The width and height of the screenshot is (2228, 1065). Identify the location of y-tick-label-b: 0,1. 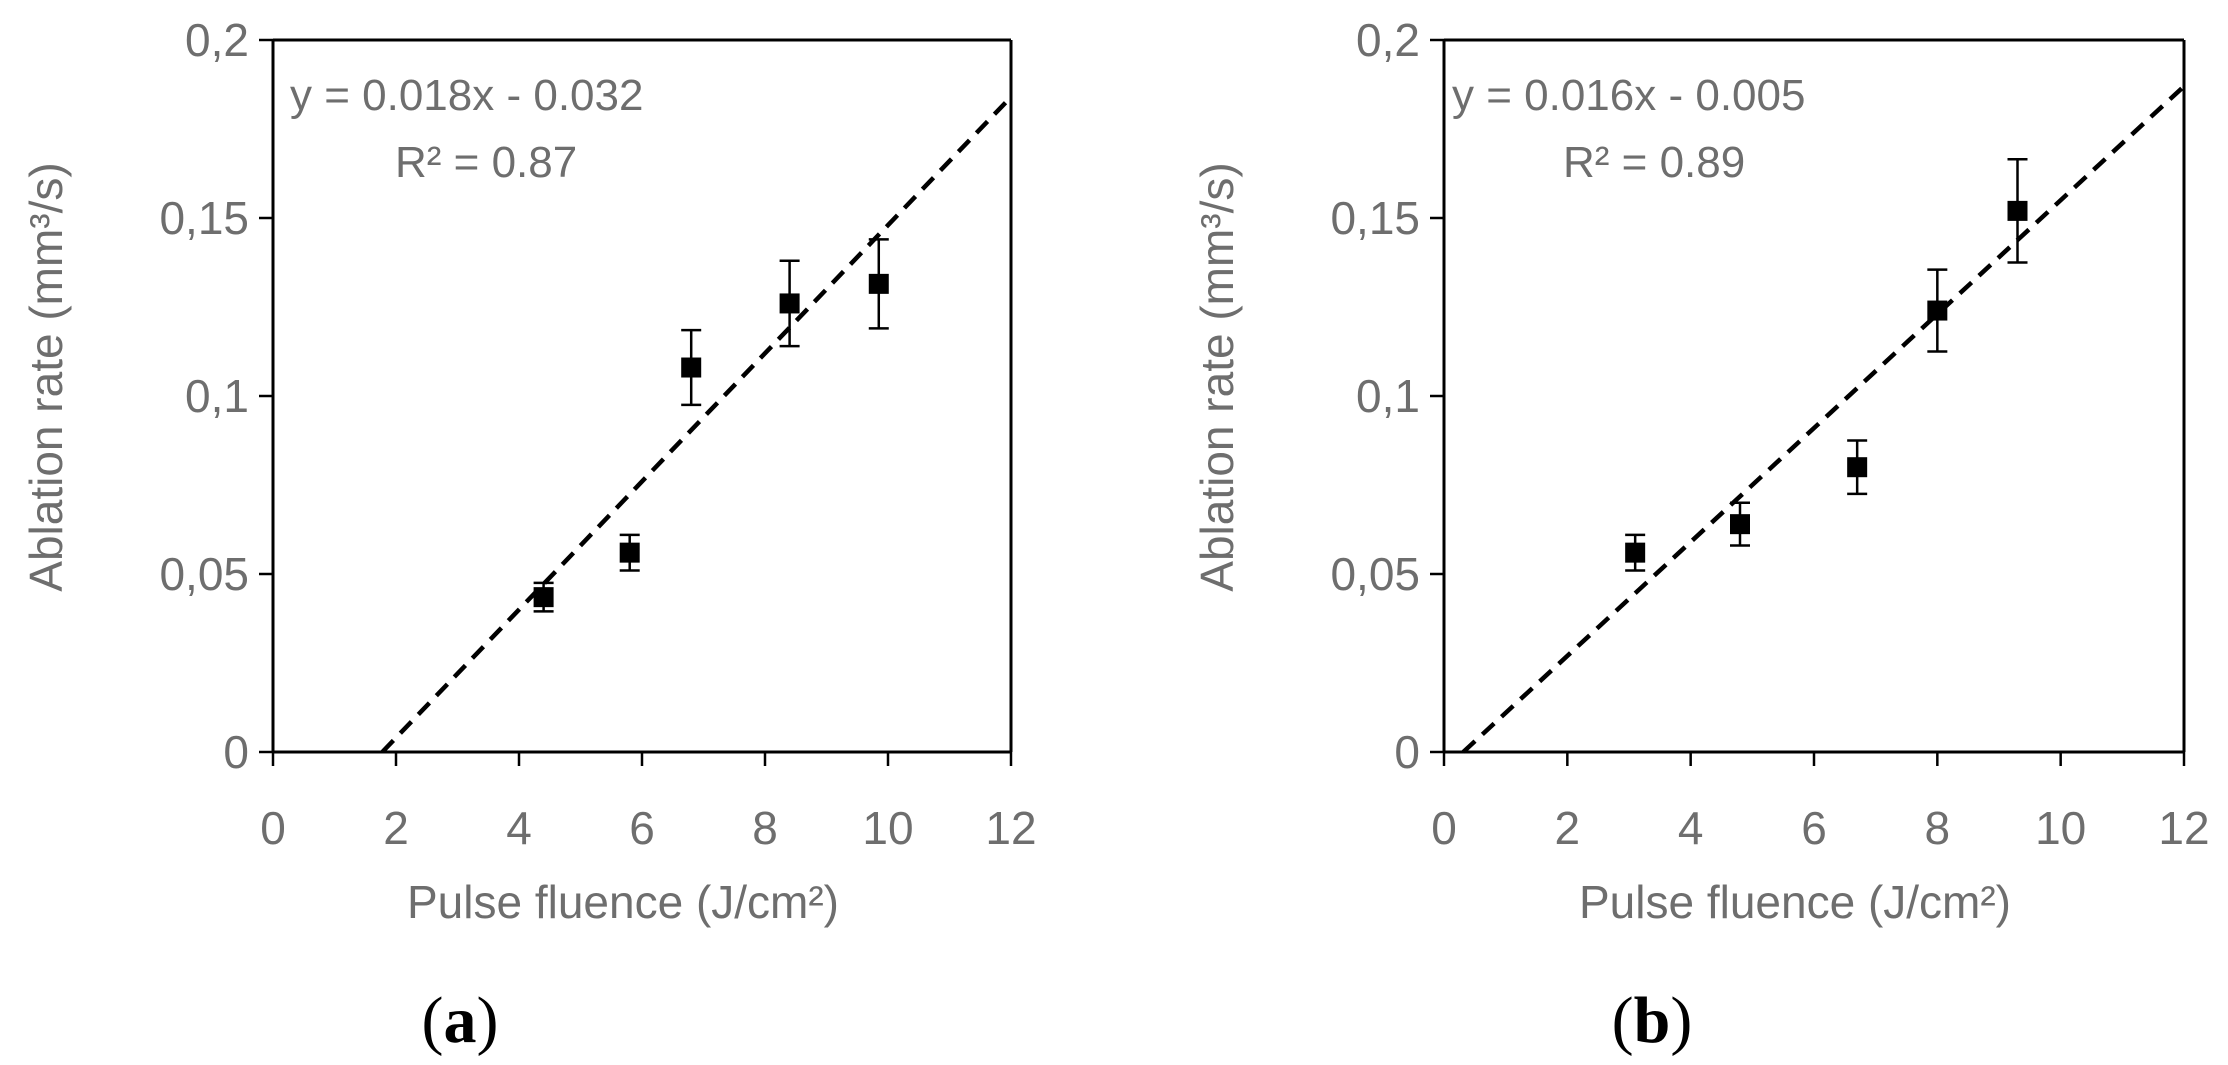
(1388, 396).